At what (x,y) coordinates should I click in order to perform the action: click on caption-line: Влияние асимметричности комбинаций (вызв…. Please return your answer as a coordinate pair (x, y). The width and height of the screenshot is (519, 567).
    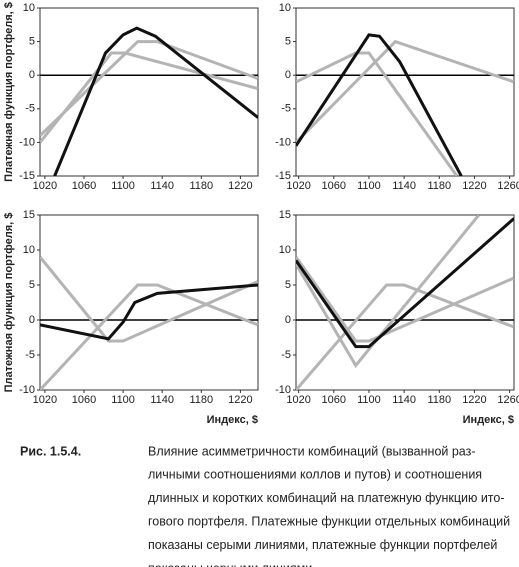
    Looking at the image, I should click on (312, 451).